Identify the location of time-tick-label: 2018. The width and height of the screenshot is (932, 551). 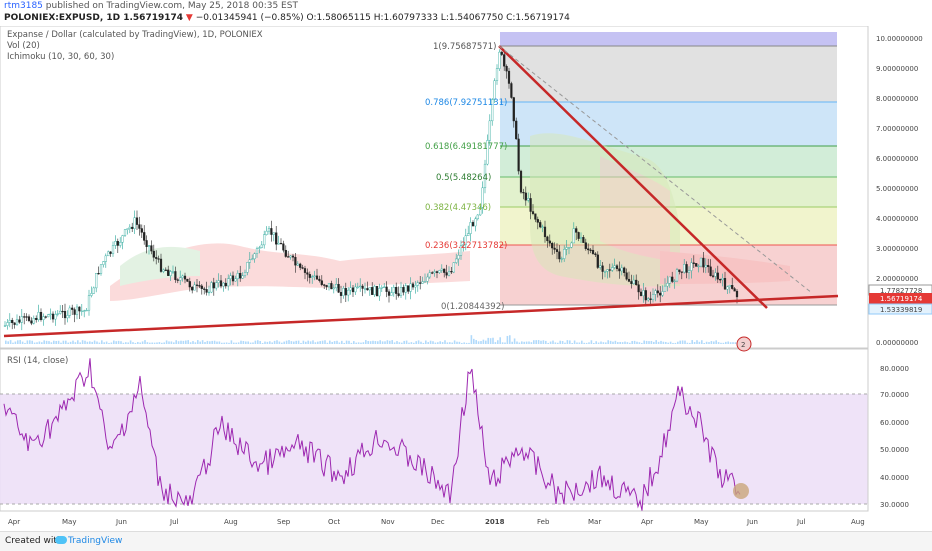
(495, 522).